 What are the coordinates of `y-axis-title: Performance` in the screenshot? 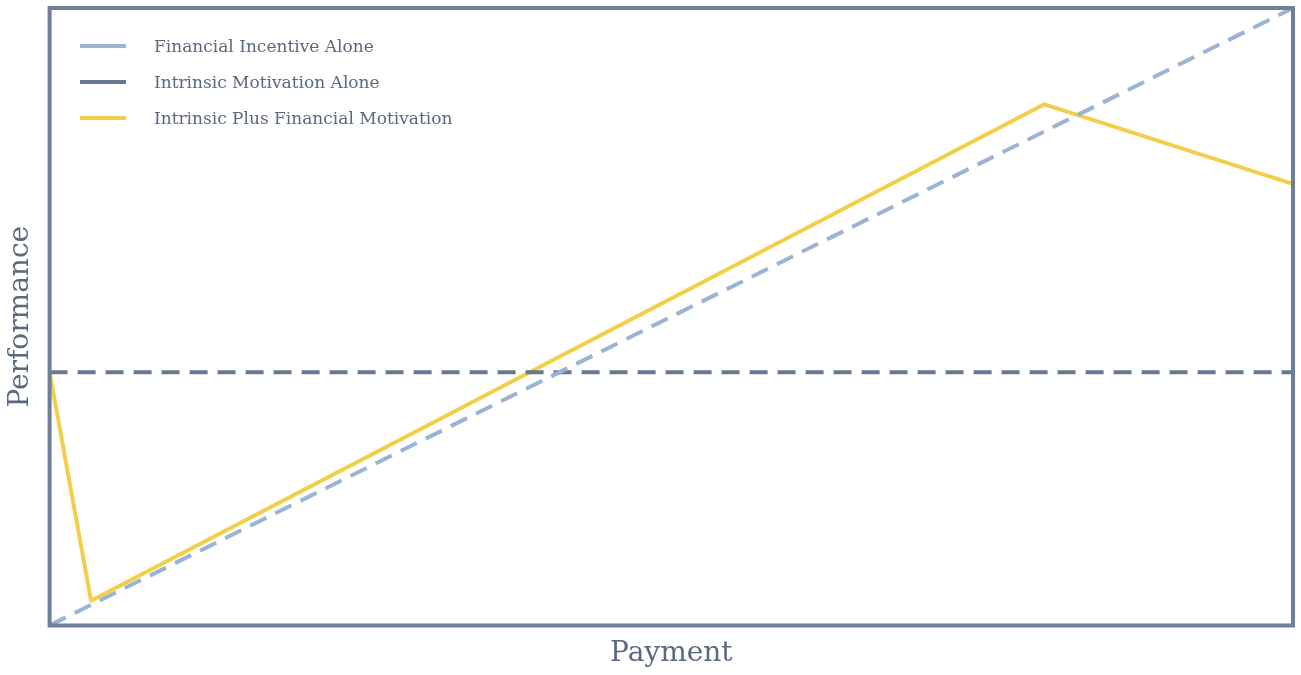 It's located at (19, 316).